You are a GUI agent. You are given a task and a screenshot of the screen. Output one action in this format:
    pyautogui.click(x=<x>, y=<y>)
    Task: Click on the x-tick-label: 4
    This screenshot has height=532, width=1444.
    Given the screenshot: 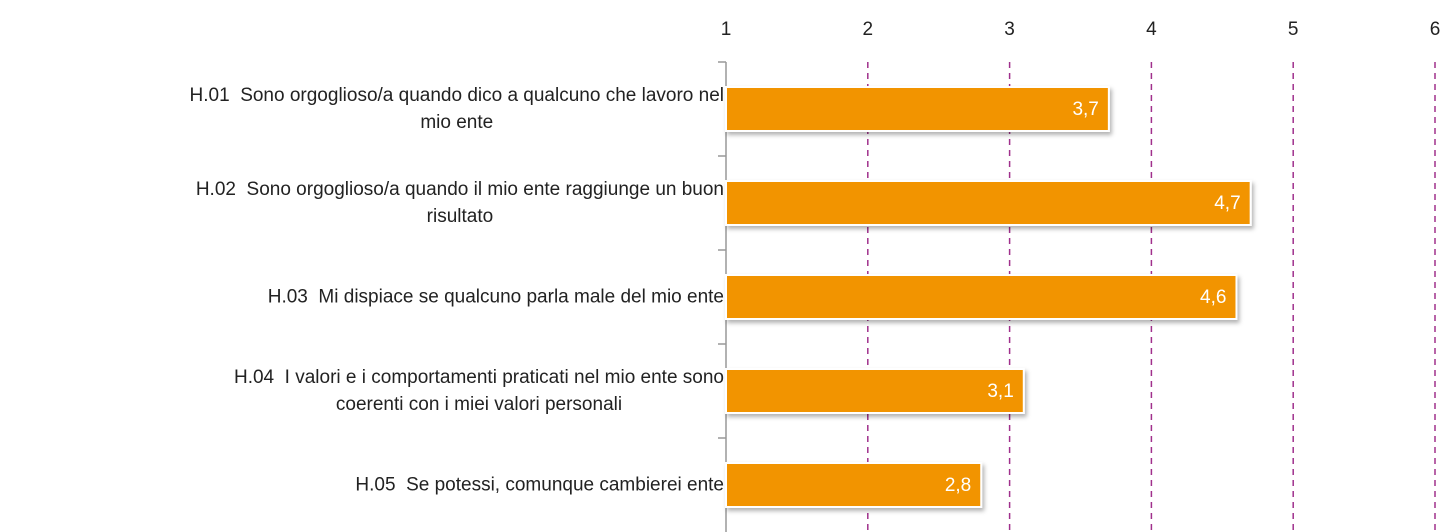 What is the action you would take?
    pyautogui.click(x=1151, y=29)
    